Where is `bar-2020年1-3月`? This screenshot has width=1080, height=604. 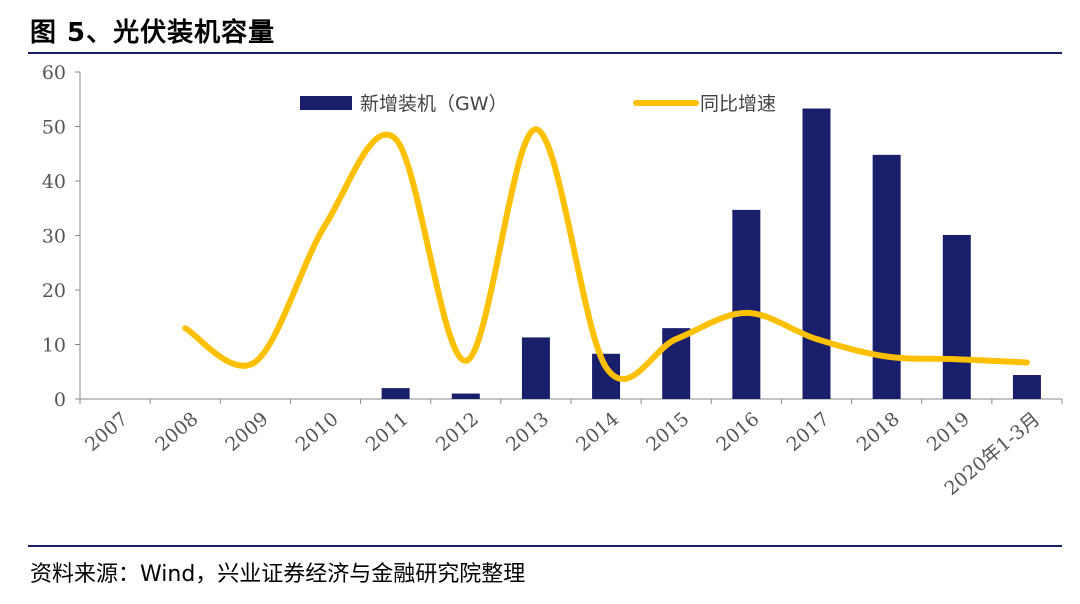 bar-2020年1-3月 is located at coordinates (1026, 387).